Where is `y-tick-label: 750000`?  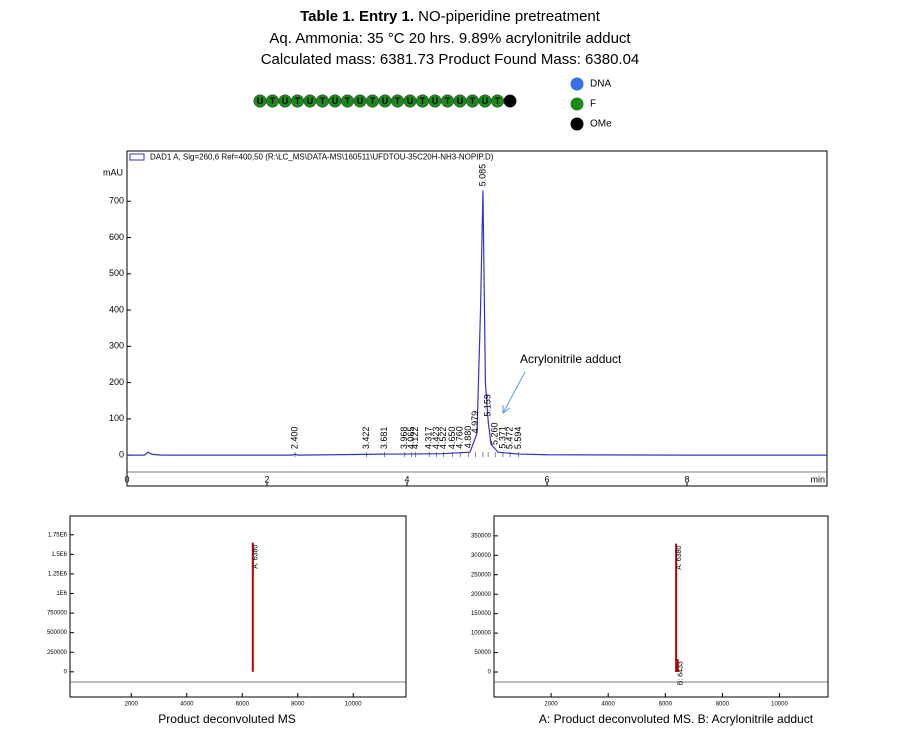
y-tick-label: 750000 is located at coordinates (57, 614).